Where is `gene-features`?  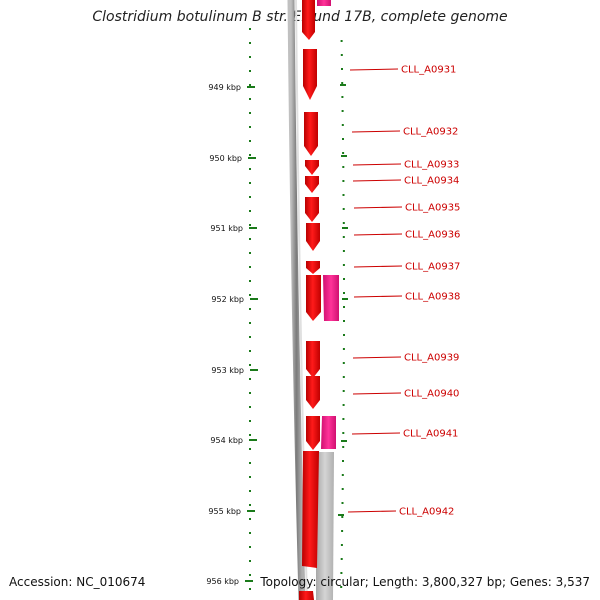 gene-features is located at coordinates (310, 300).